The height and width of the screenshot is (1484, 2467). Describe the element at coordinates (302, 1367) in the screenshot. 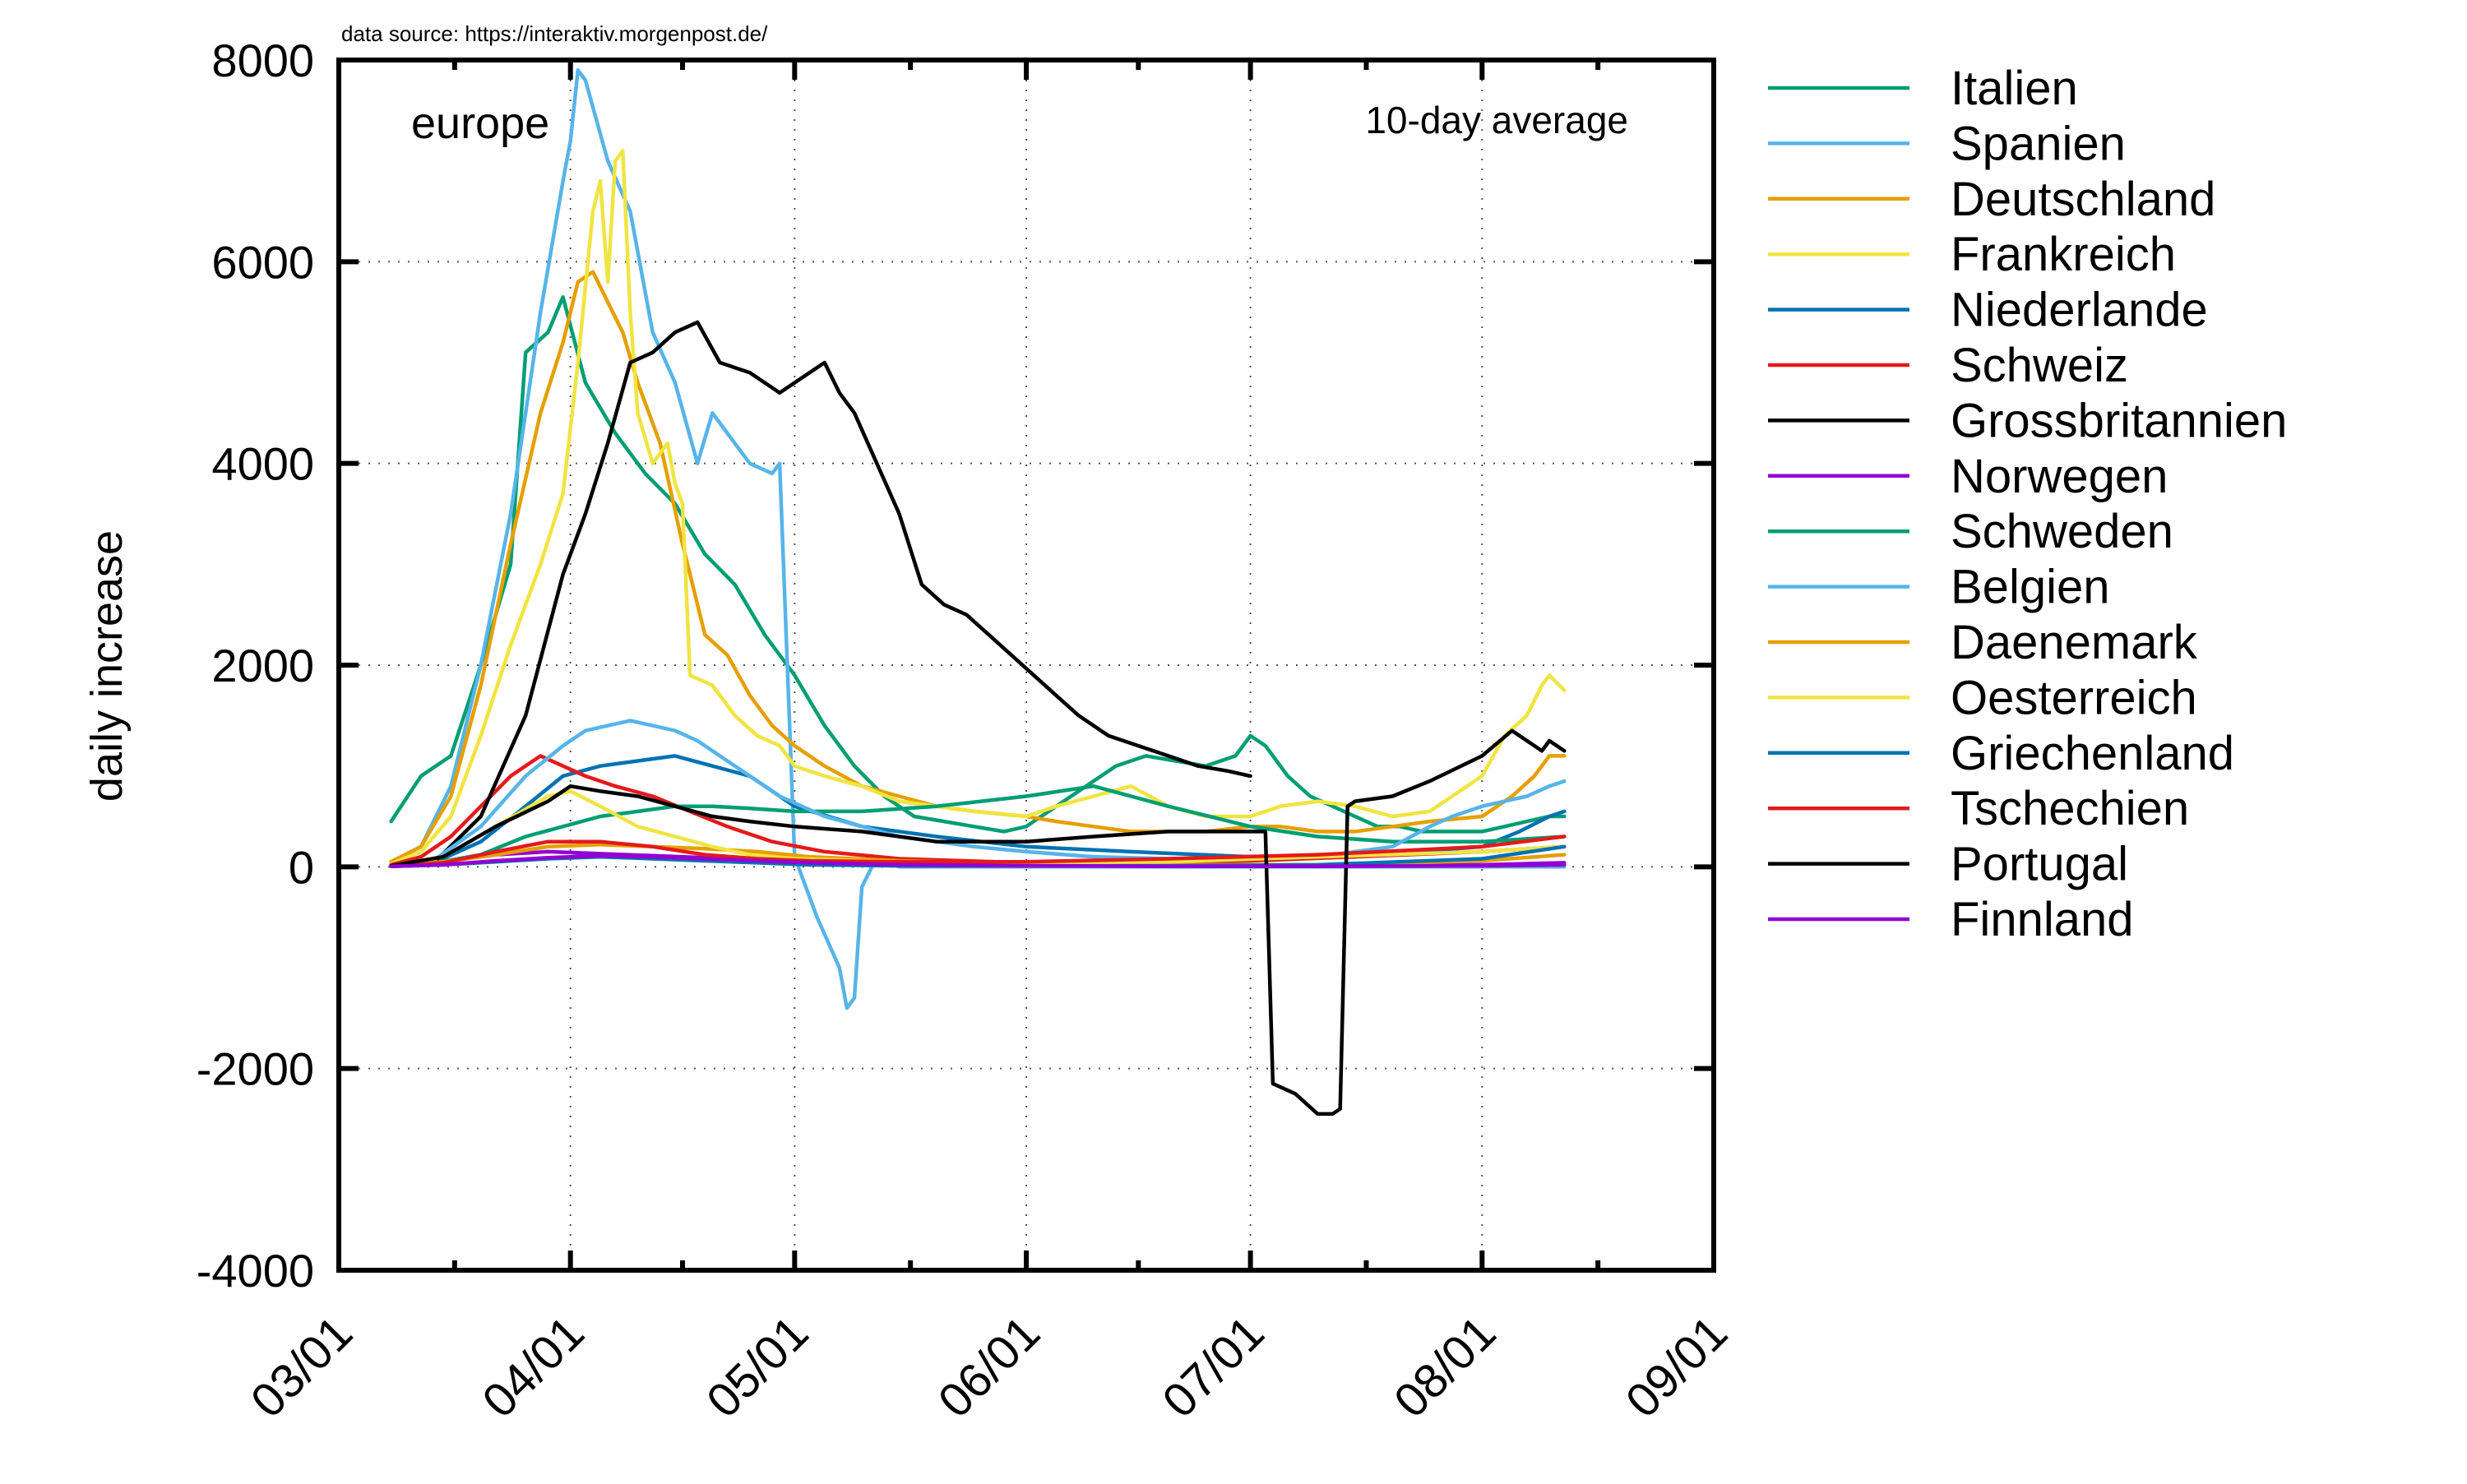

I see `x-tick-label: 03/01` at that location.